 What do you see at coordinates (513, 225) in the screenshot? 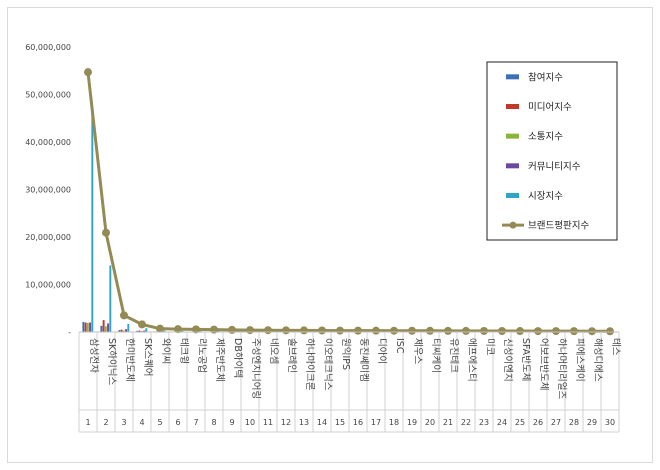
I see `legend-swatch-marker` at bounding box center [513, 225].